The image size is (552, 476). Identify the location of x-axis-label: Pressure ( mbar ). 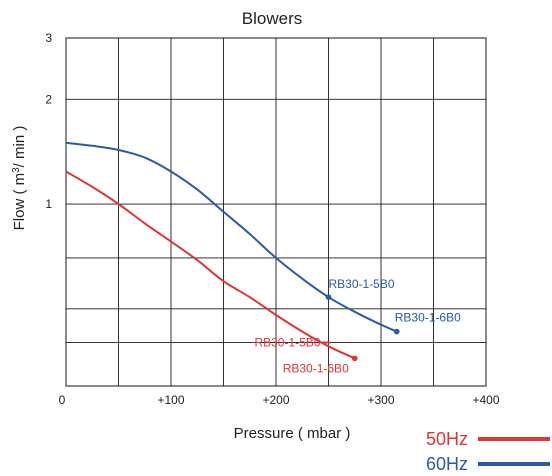
(292, 433).